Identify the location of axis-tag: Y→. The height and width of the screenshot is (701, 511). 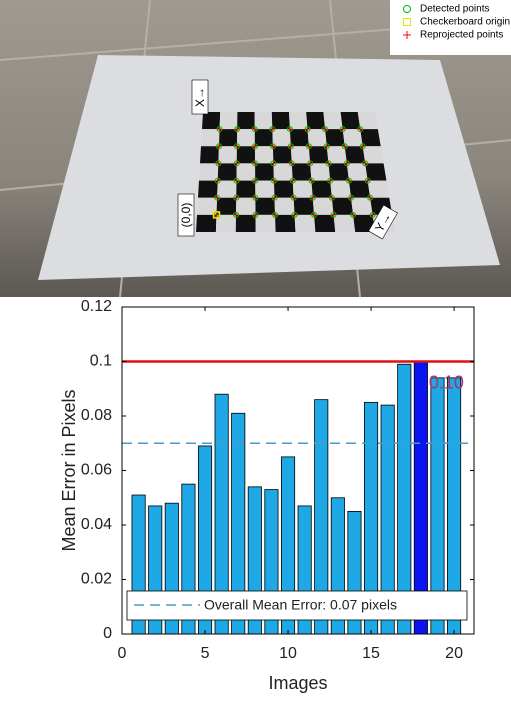
(383, 222).